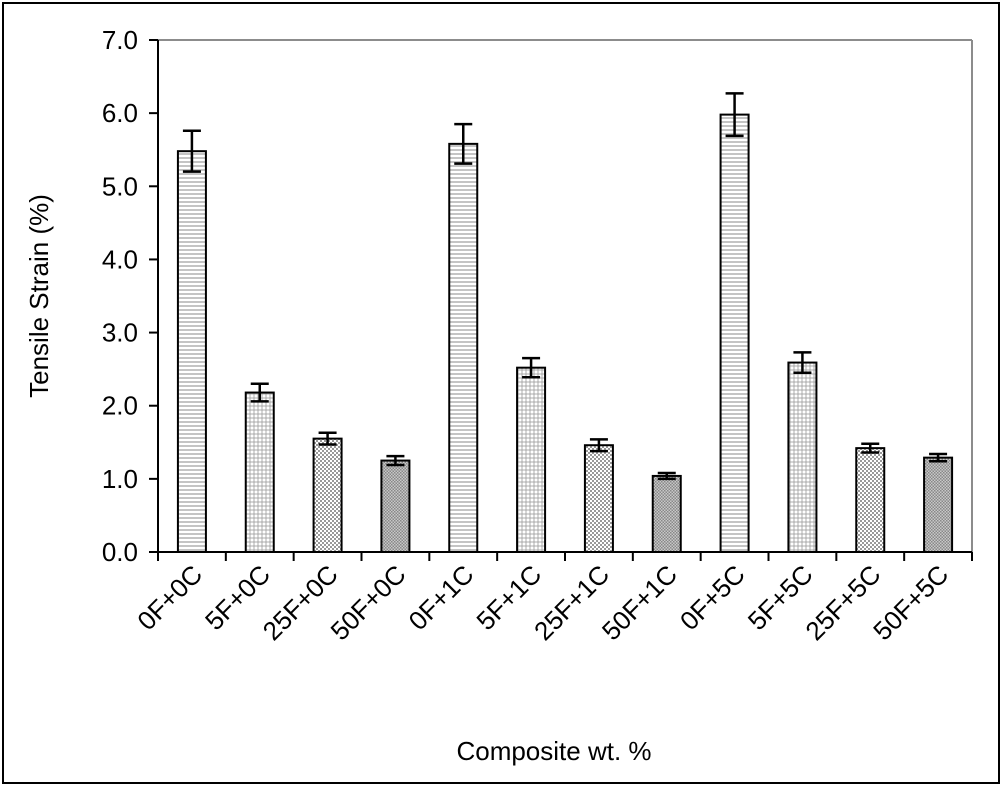  Describe the element at coordinates (910, 602) in the screenshot. I see `x-tick-label: 50F+5C` at that location.